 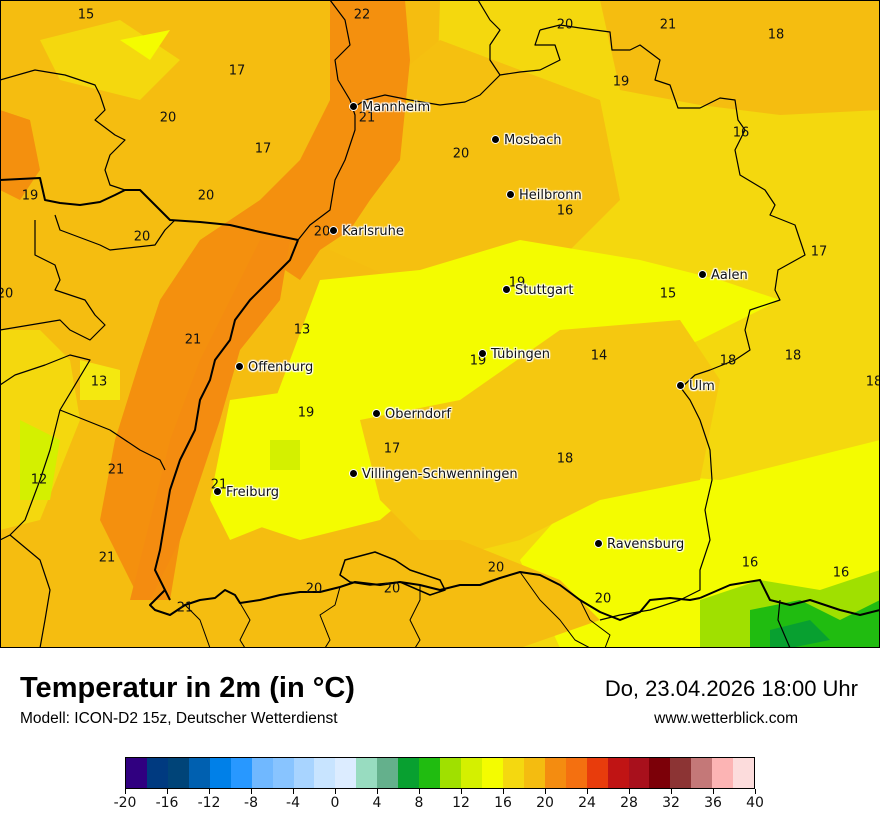 I want to click on color-legend-ticks: -20 -16 -12 -8 -4 0 4 8 12 16 20 24 28 32 36 40, so click(x=439, y=804).